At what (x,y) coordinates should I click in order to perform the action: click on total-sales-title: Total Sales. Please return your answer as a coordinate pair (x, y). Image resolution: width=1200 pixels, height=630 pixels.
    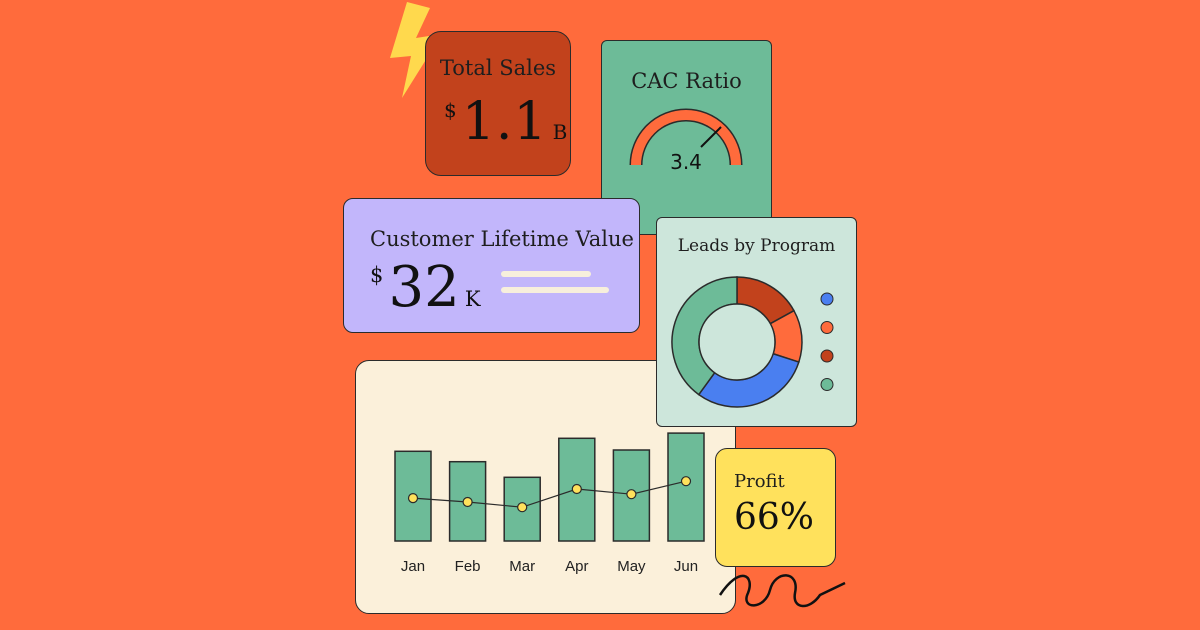
    Looking at the image, I should click on (498, 68).